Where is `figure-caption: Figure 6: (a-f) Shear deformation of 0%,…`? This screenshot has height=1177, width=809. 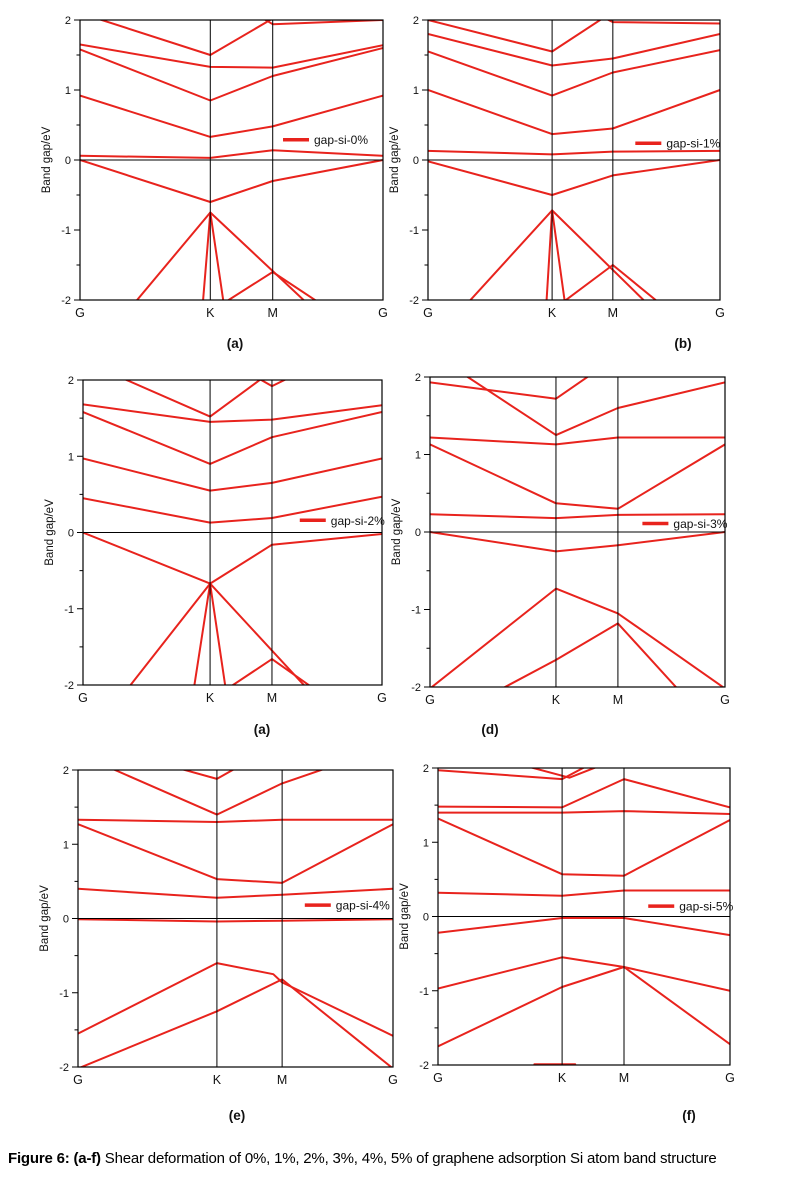 figure-caption: Figure 6: (a-f) Shear deformation of 0%,… is located at coordinates (405, 1158).